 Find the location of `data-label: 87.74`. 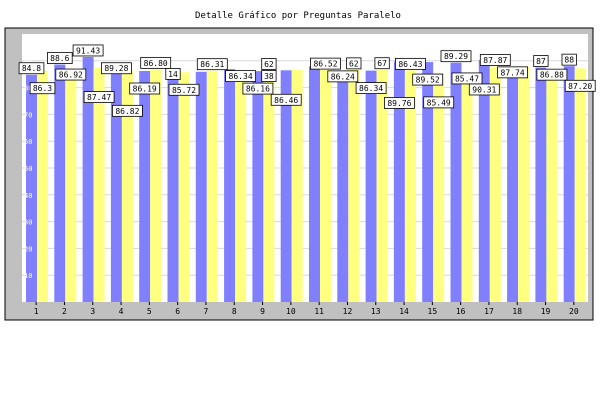

data-label: 87.74 is located at coordinates (513, 72).